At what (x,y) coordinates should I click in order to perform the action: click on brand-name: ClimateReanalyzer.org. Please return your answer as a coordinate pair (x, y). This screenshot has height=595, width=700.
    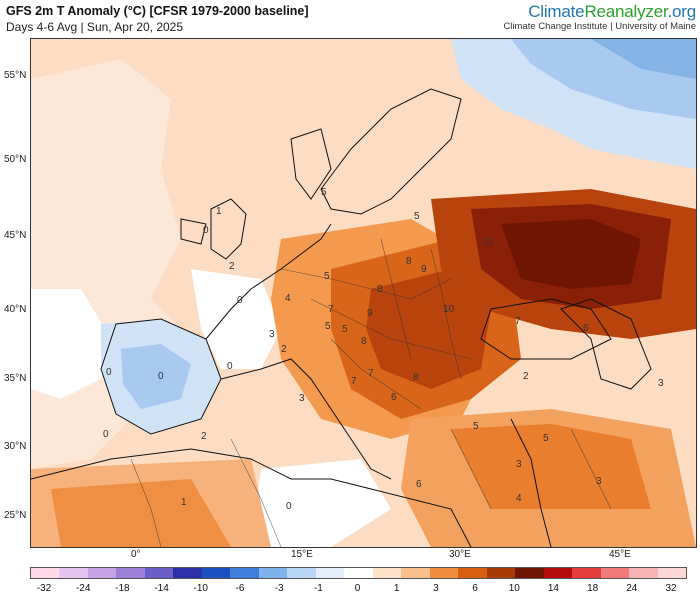
    Looking at the image, I should click on (612, 11).